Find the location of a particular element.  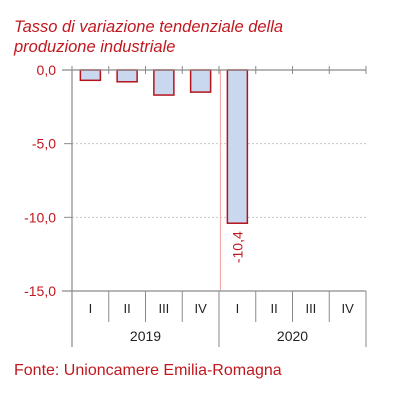

y-tick-label: -5,0 is located at coordinates (44, 144).